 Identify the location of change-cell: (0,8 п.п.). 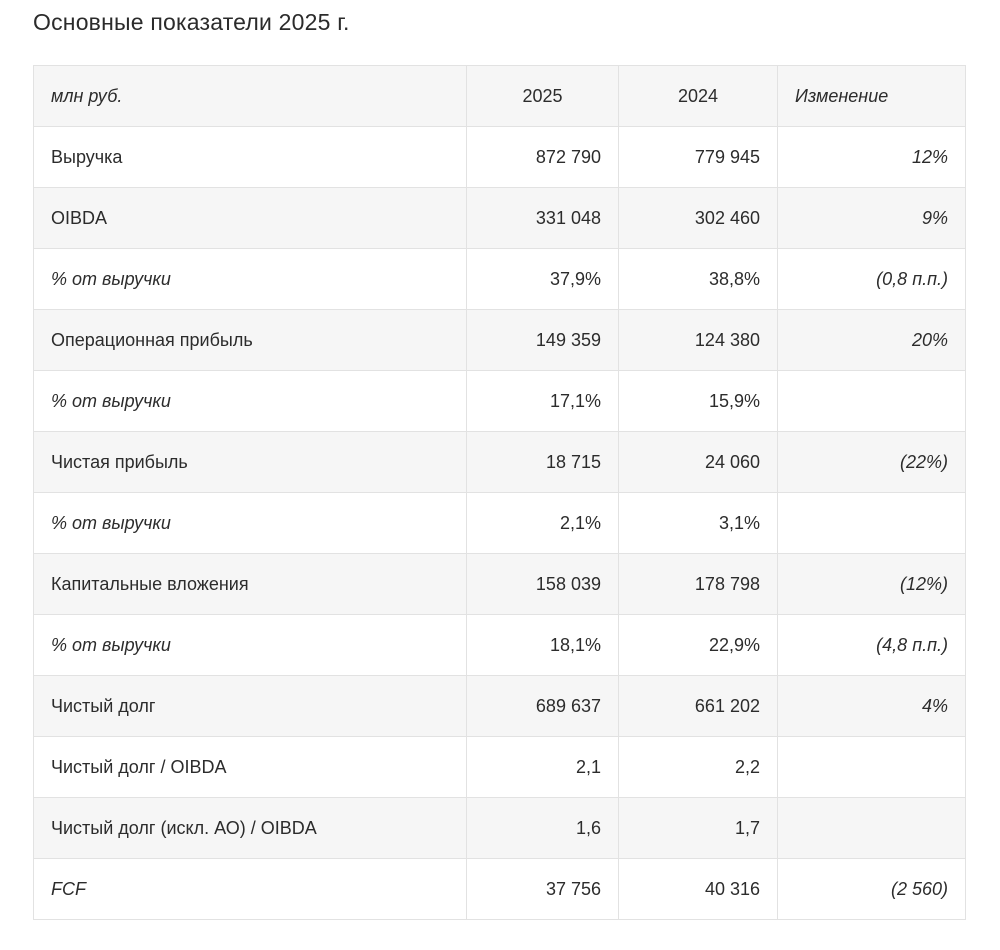
(871, 279).